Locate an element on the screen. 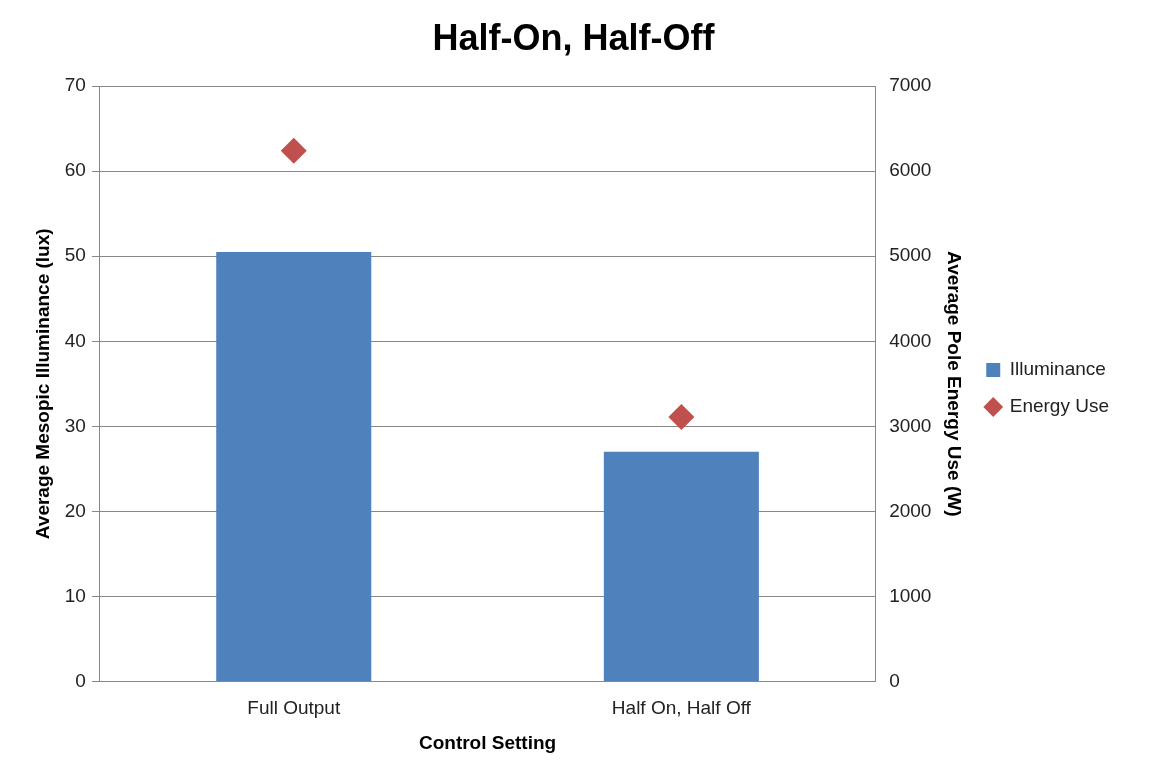 The image size is (1157, 777). y2-tick-label: 0 is located at coordinates (894, 680).